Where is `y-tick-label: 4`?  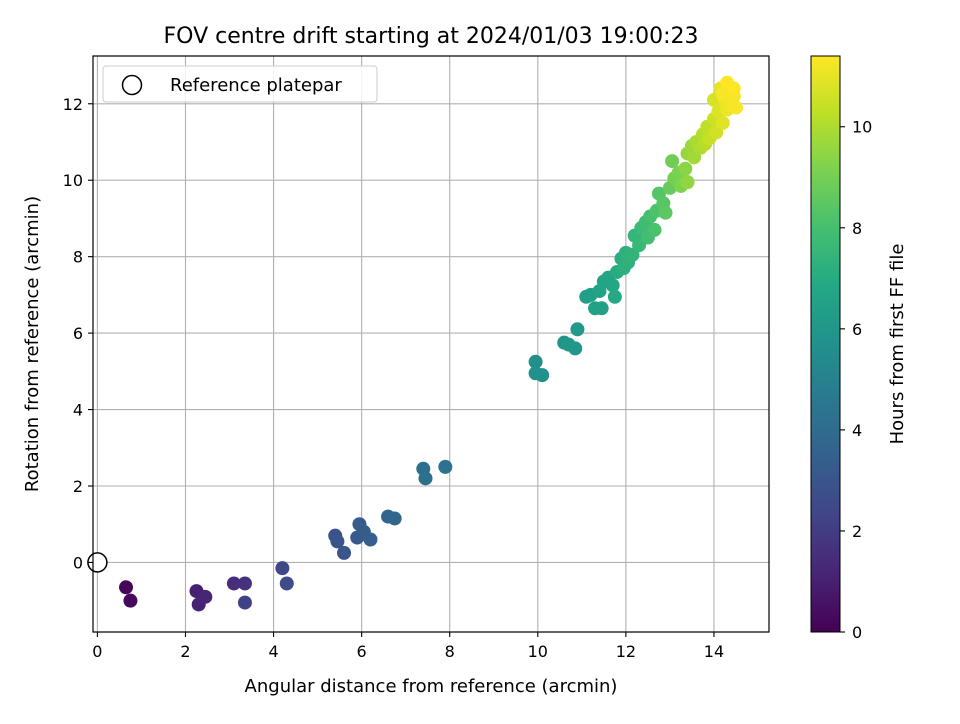 y-tick-label: 4 is located at coordinates (78, 410).